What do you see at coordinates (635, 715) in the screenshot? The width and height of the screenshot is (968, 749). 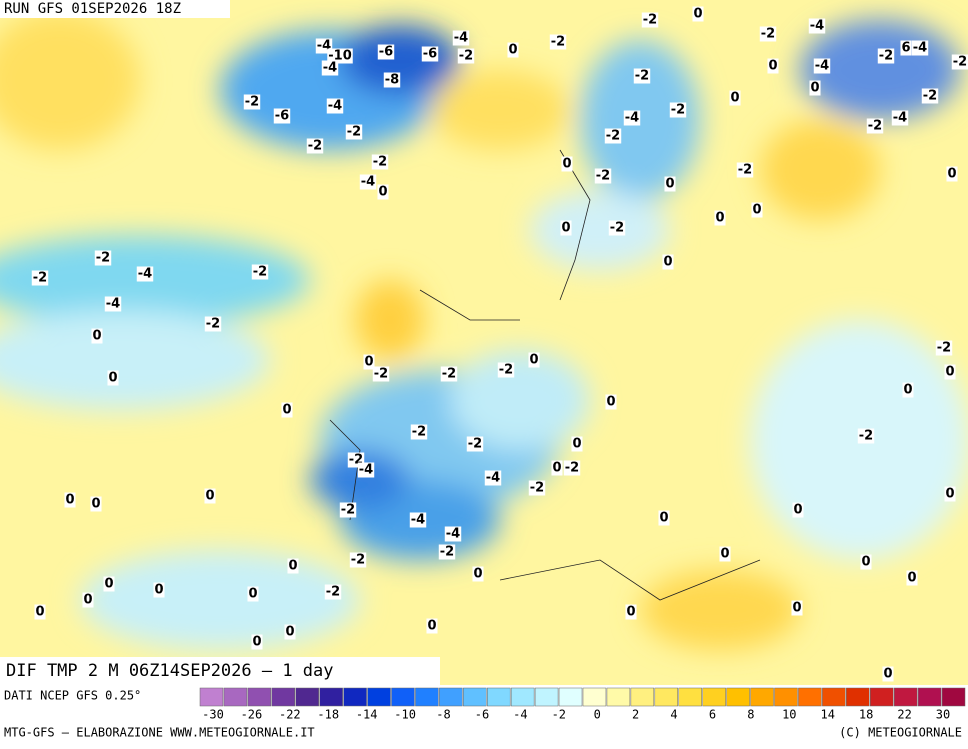 I see `colorbar-tick-label: 2` at bounding box center [635, 715].